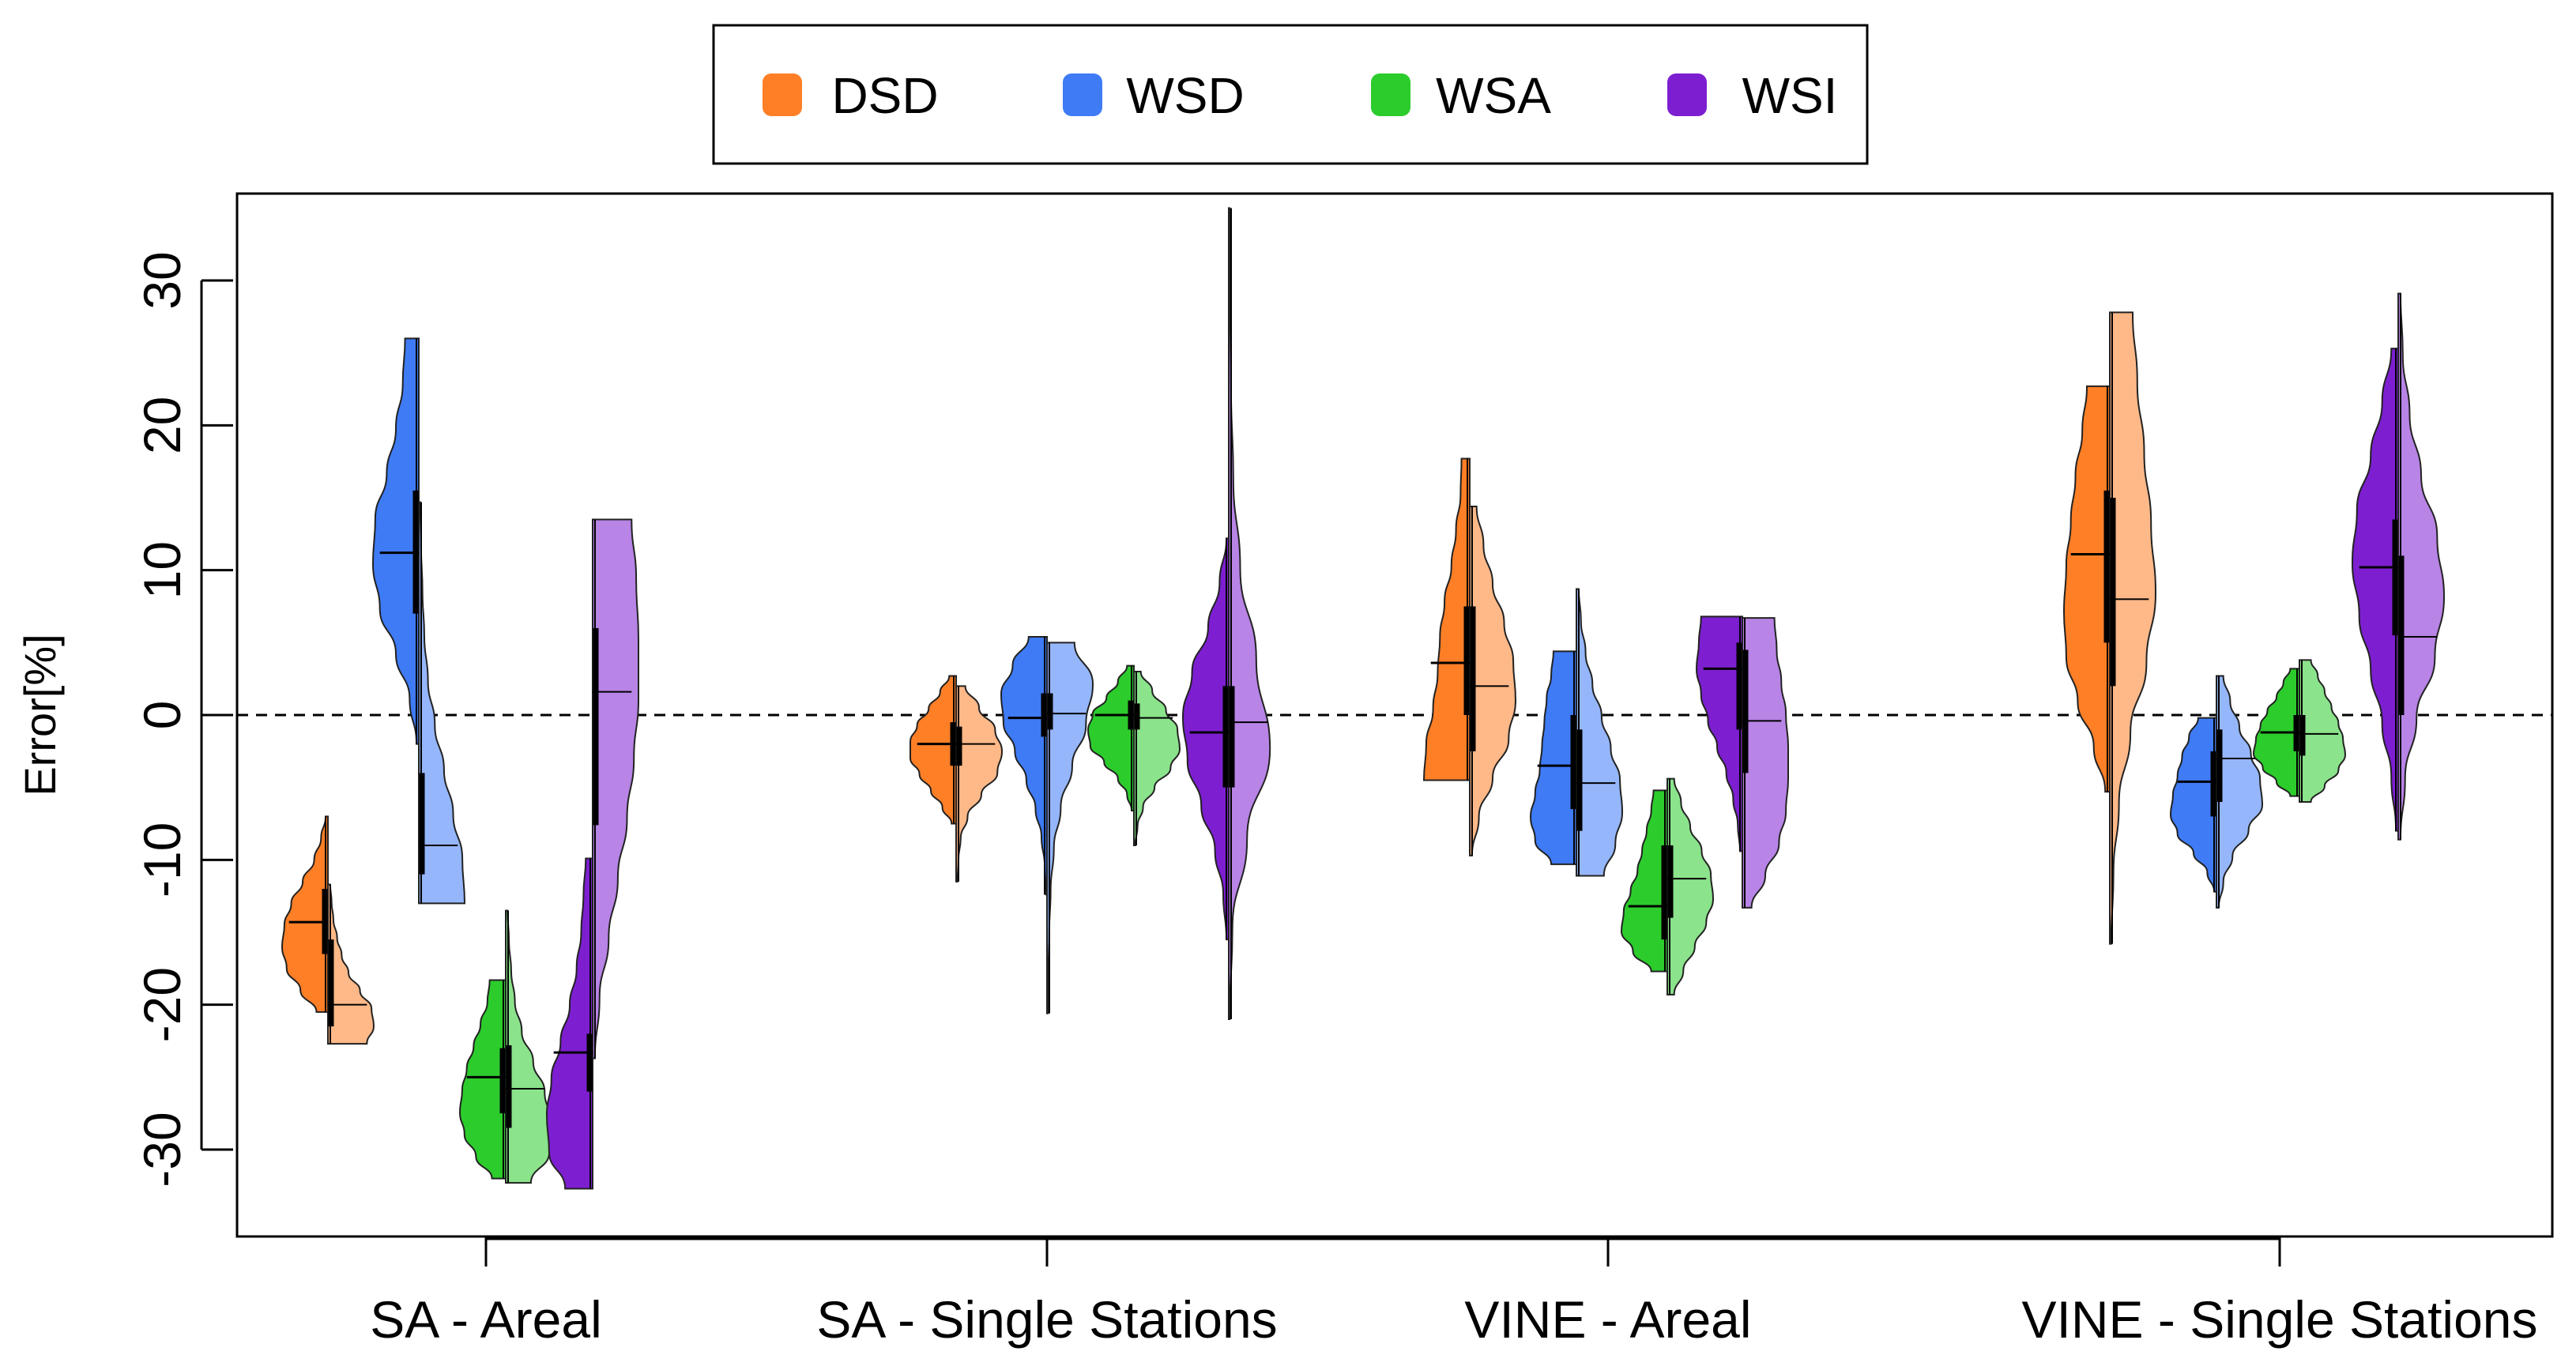 Image resolution: width=2576 pixels, height=1355 pixels. Describe the element at coordinates (40, 715) in the screenshot. I see `y-axis-title: Error[%]` at that location.